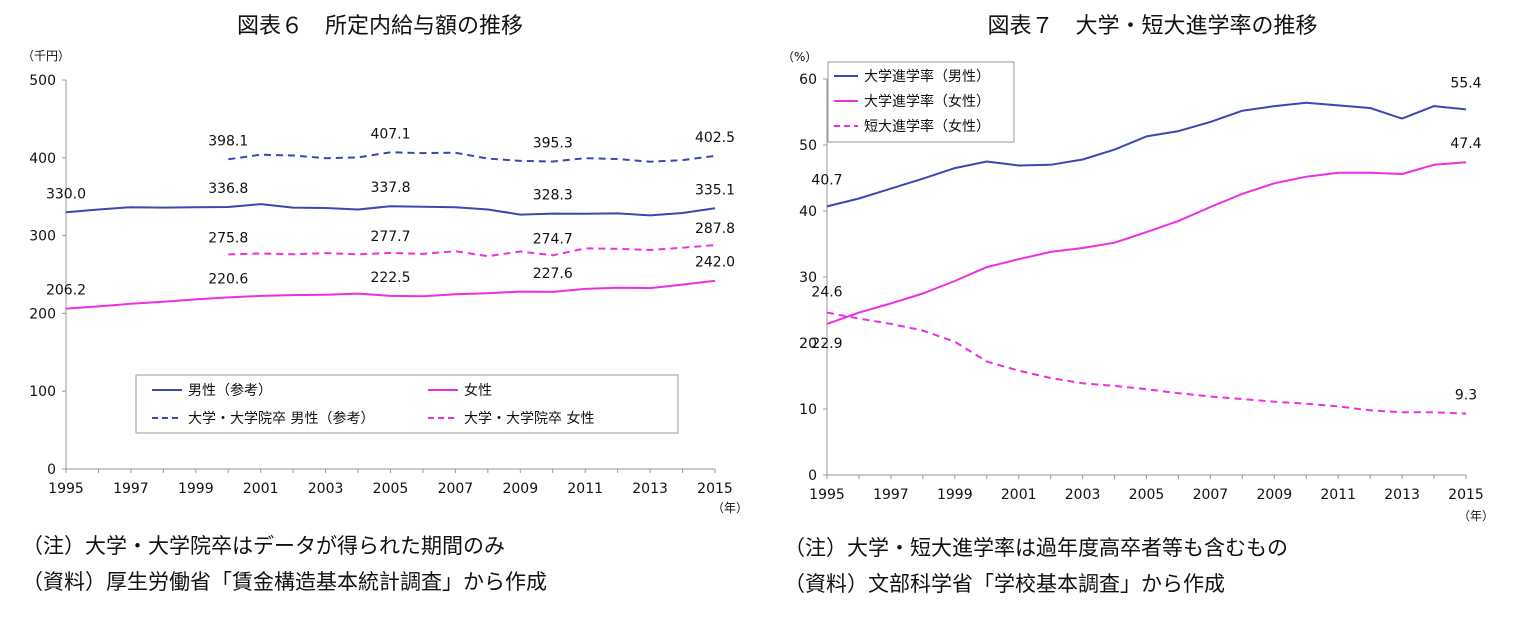  What do you see at coordinates (553, 196) in the screenshot?
I see `data-label: 328.3` at bounding box center [553, 196].